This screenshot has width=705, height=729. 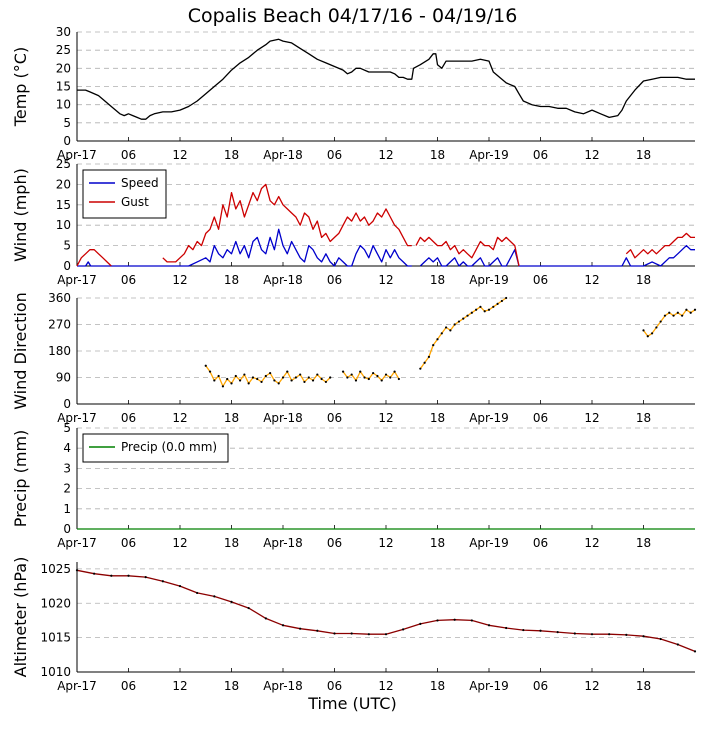 I want to click on series-line-direction, so click(x=371, y=376).